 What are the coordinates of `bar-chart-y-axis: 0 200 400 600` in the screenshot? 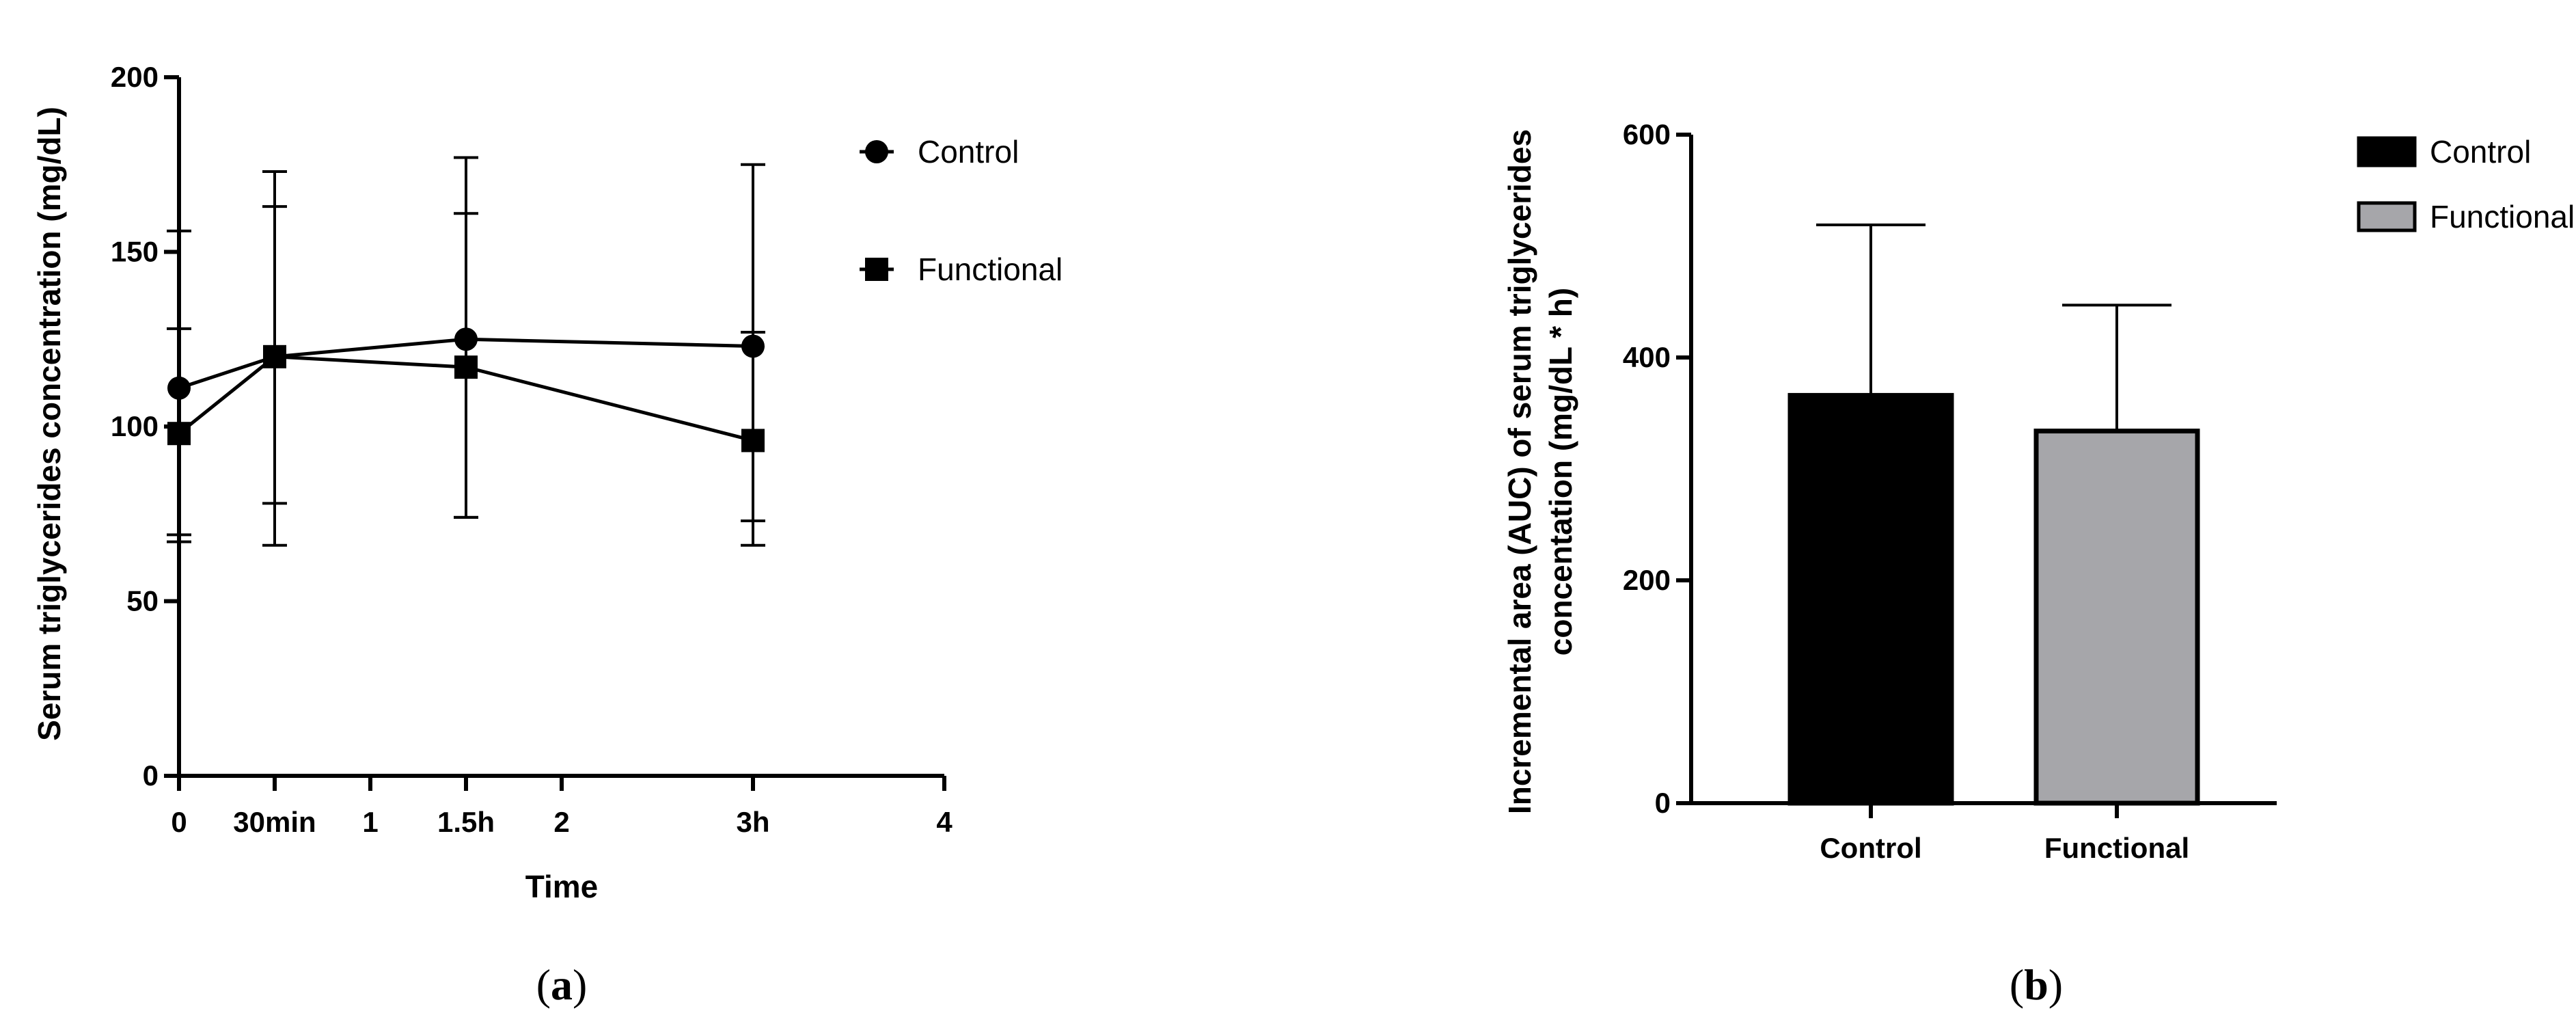 It's located at (1658, 468).